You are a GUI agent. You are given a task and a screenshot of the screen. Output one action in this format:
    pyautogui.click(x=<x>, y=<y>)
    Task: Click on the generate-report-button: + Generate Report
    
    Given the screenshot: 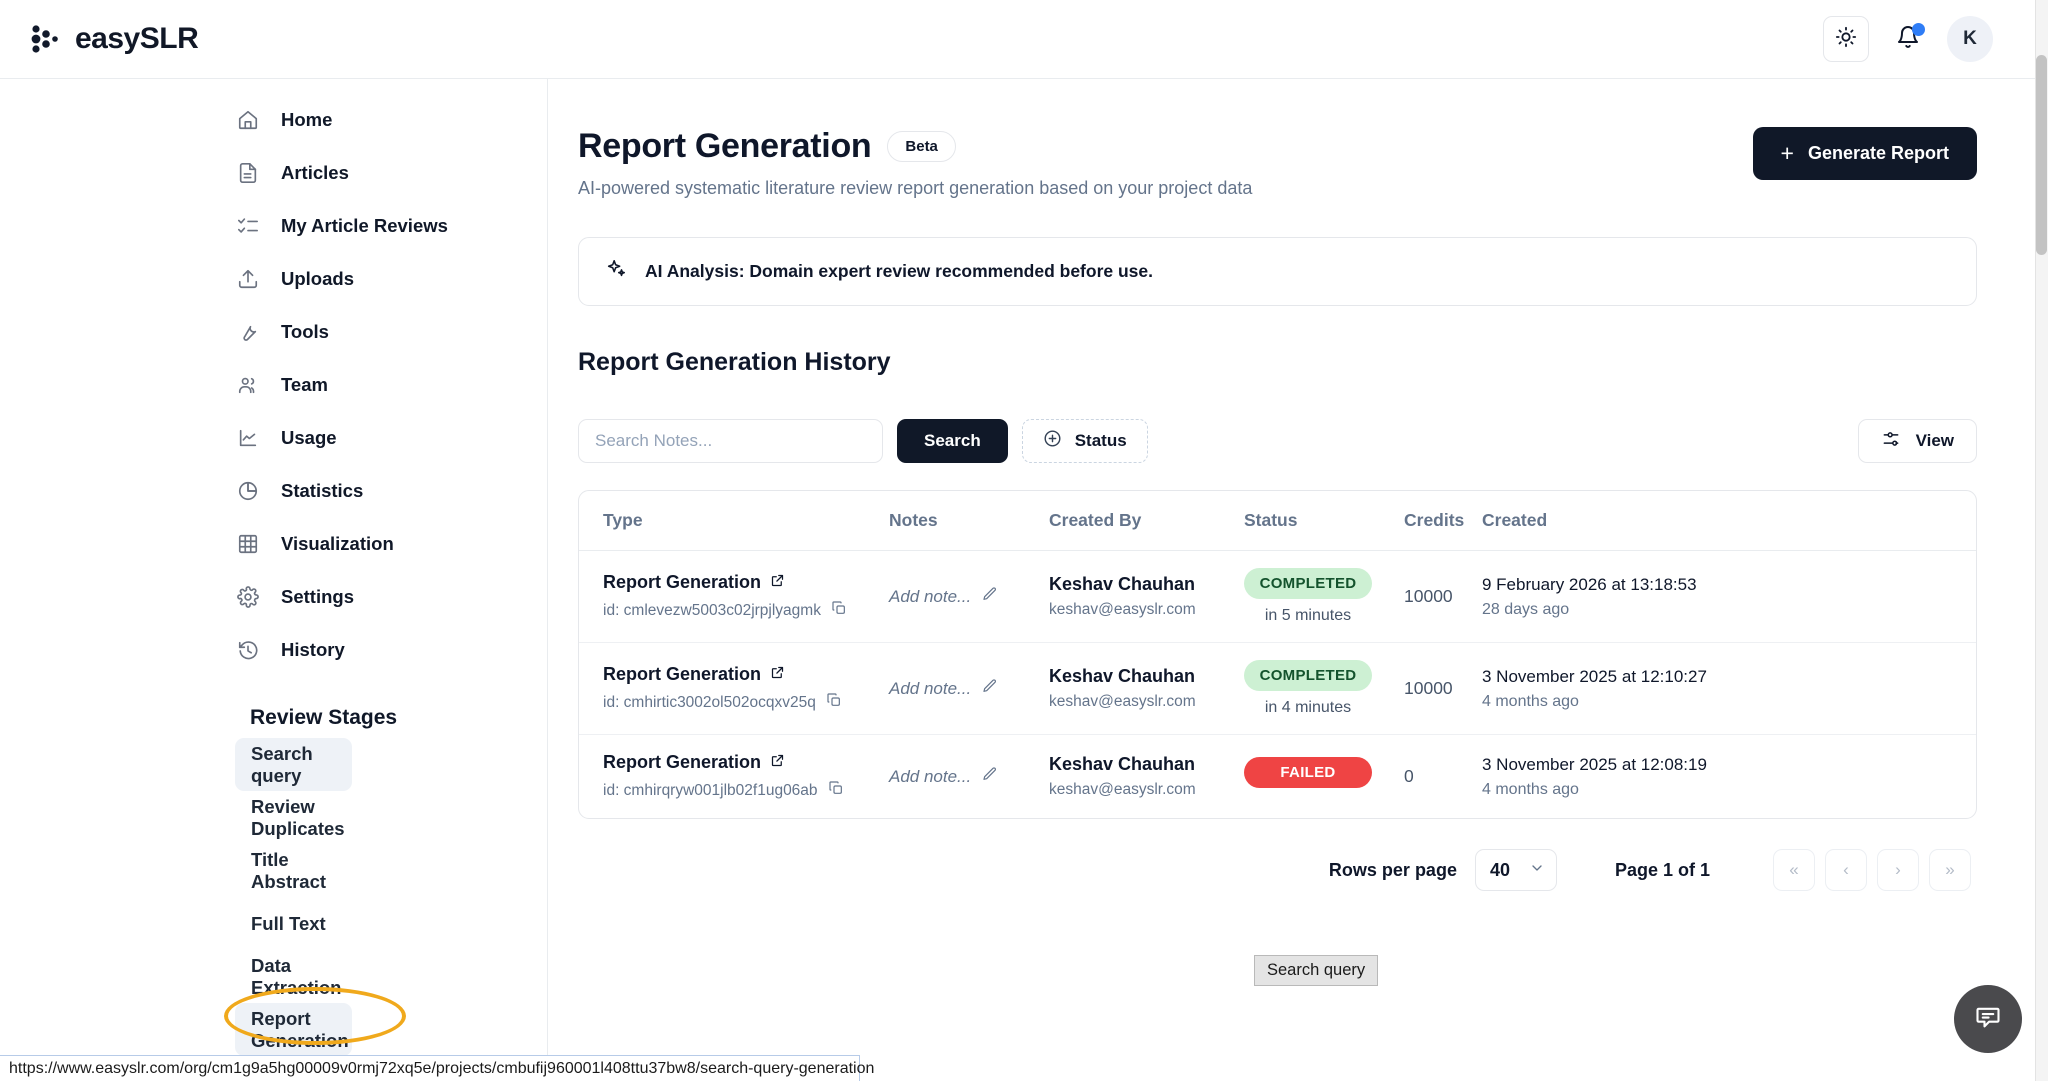 What is the action you would take?
    pyautogui.click(x=1864, y=153)
    